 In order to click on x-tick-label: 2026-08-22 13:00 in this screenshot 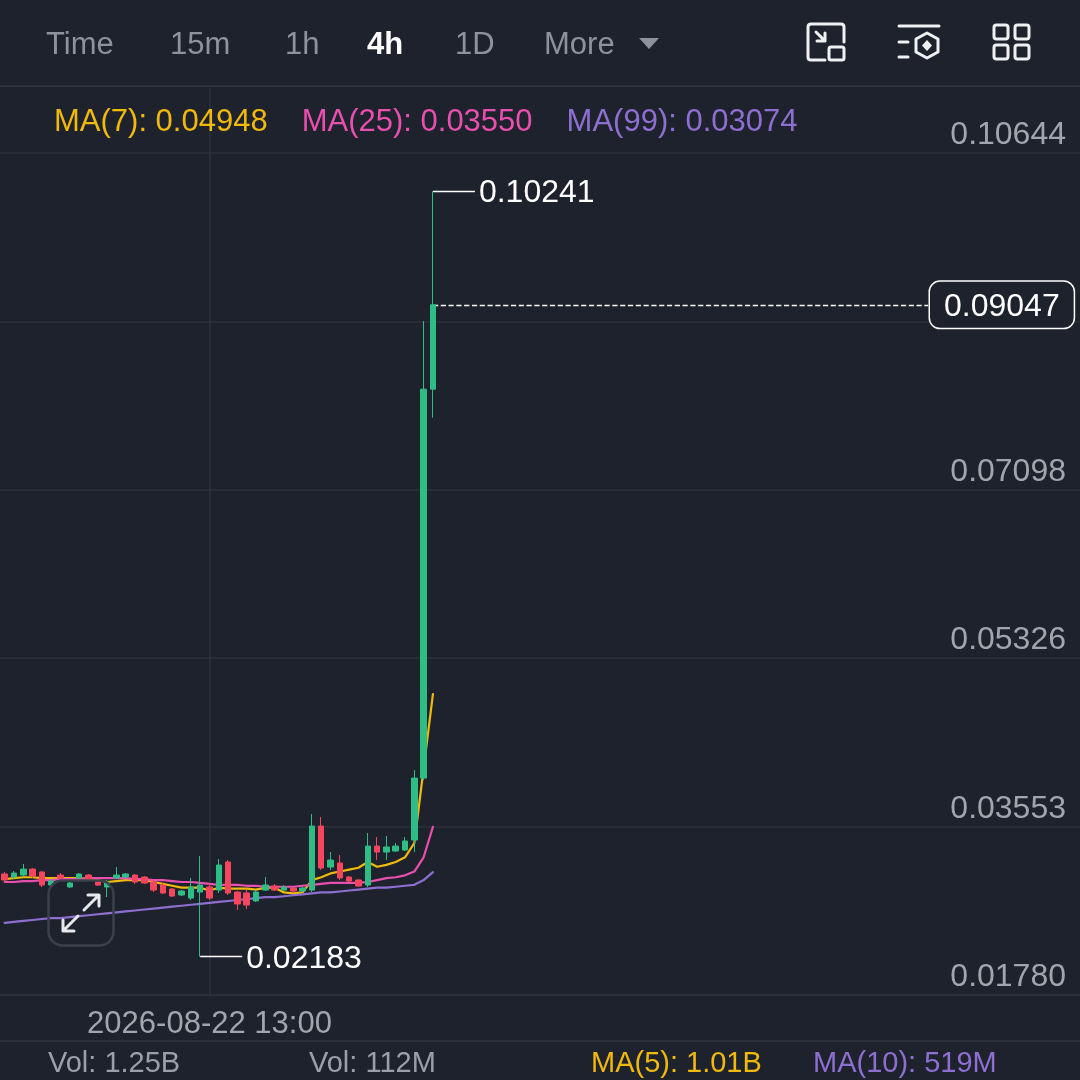, I will do `click(209, 1022)`.